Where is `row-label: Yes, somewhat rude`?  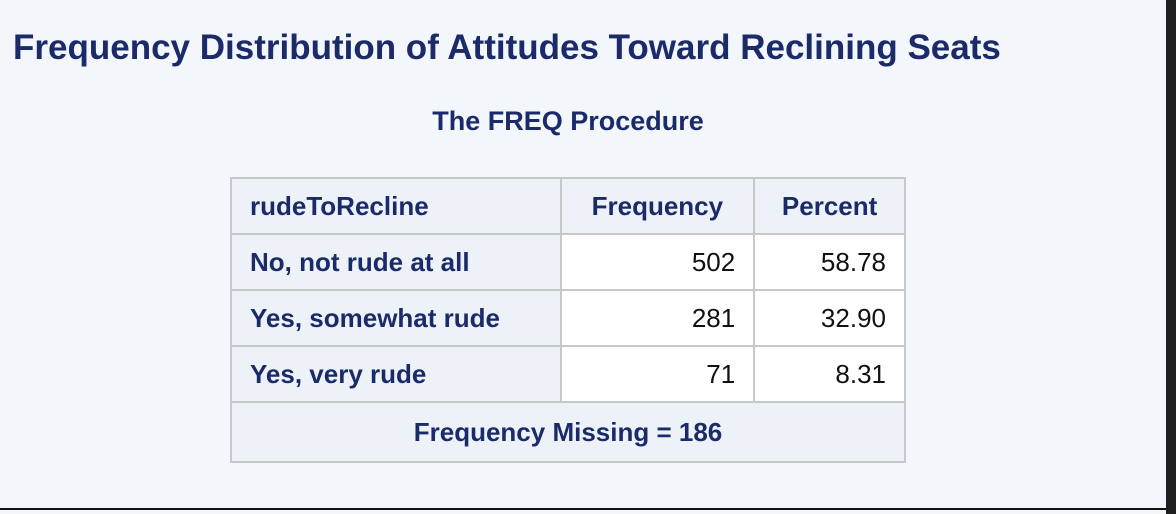 row-label: Yes, somewhat rude is located at coordinates (396, 318).